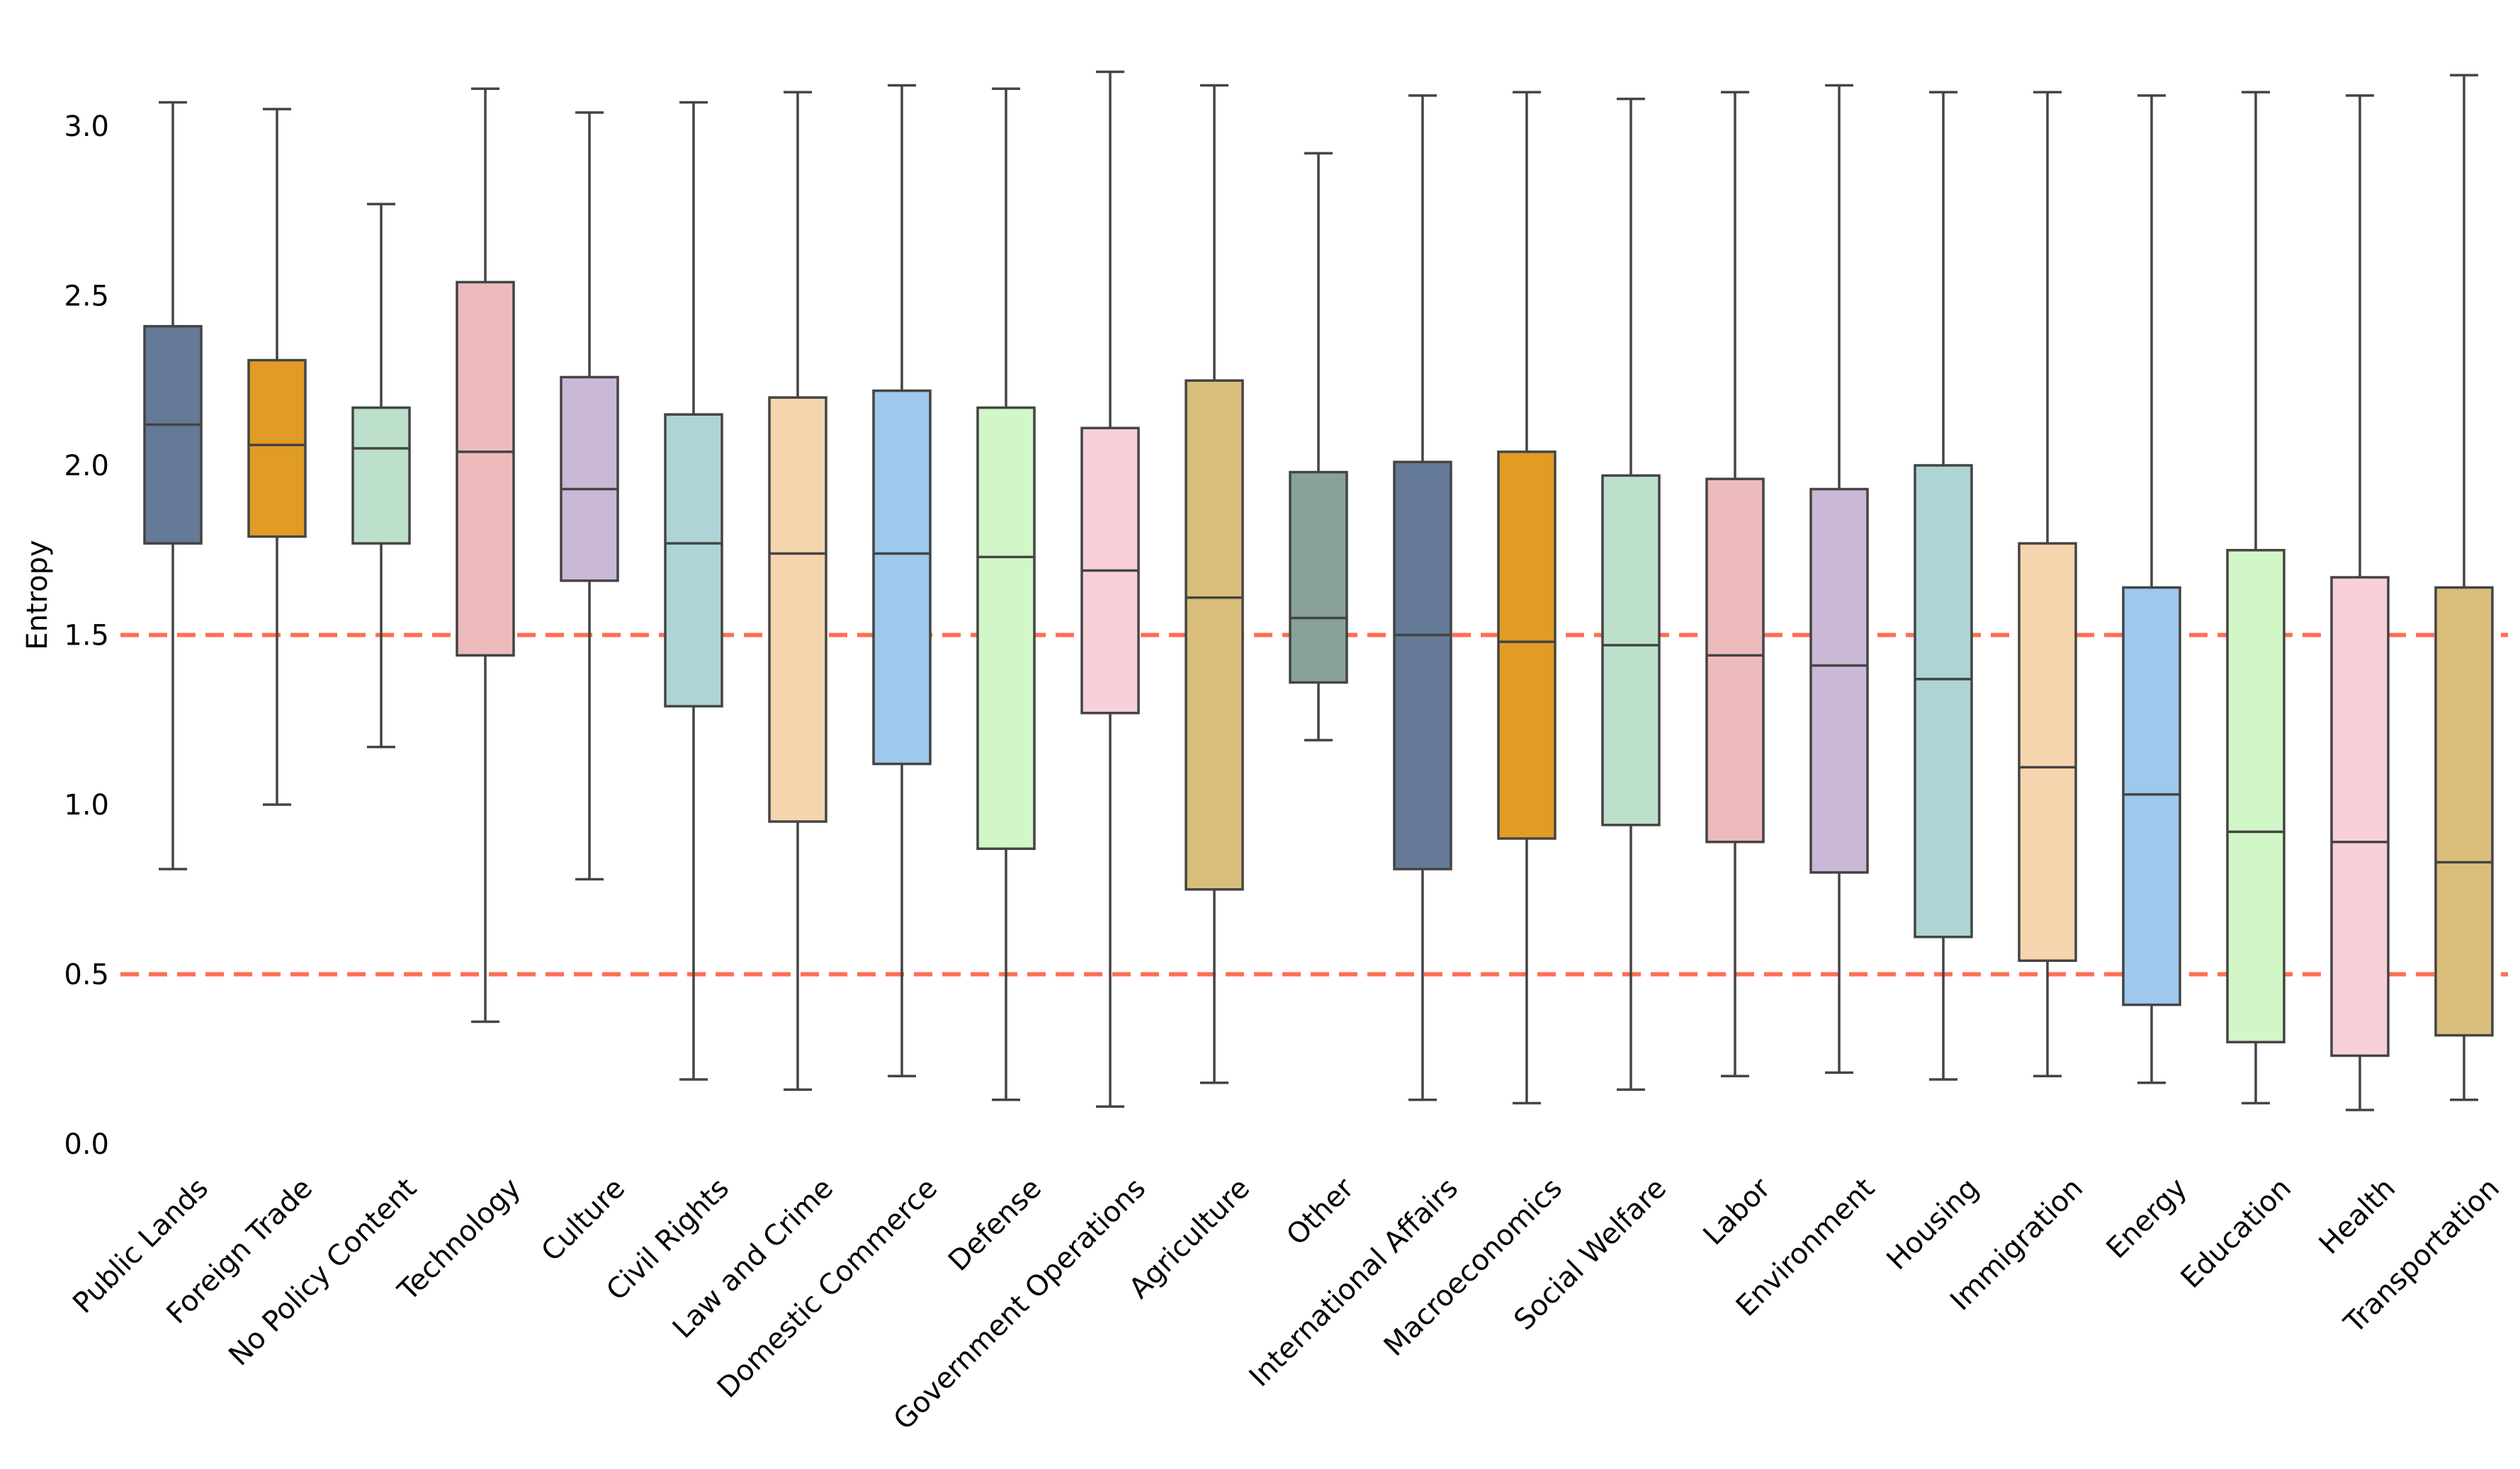 The width and height of the screenshot is (2520, 1469). Describe the element at coordinates (2236, 1233) in the screenshot. I see `x-category-label: Education` at that location.